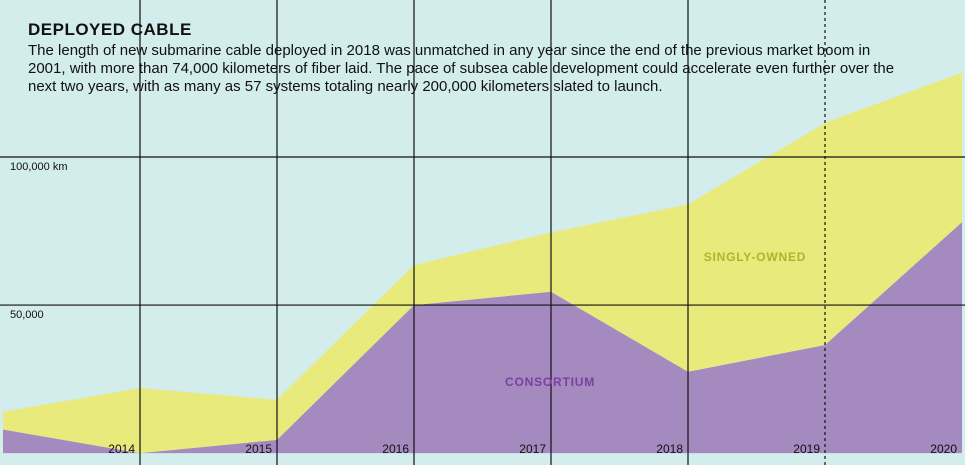 The width and height of the screenshot is (965, 465). I want to click on x-tick-label: 2015, so click(258, 449).